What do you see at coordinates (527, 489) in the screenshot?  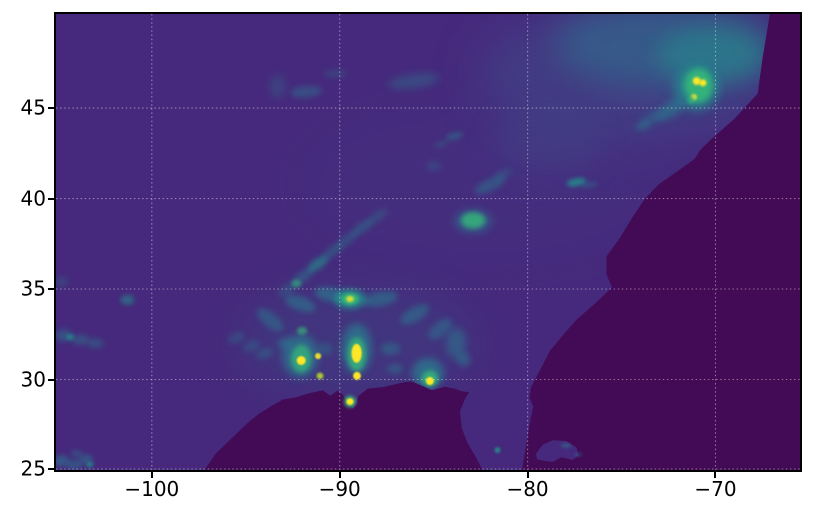 I see `x-tick-label--80: −80` at bounding box center [527, 489].